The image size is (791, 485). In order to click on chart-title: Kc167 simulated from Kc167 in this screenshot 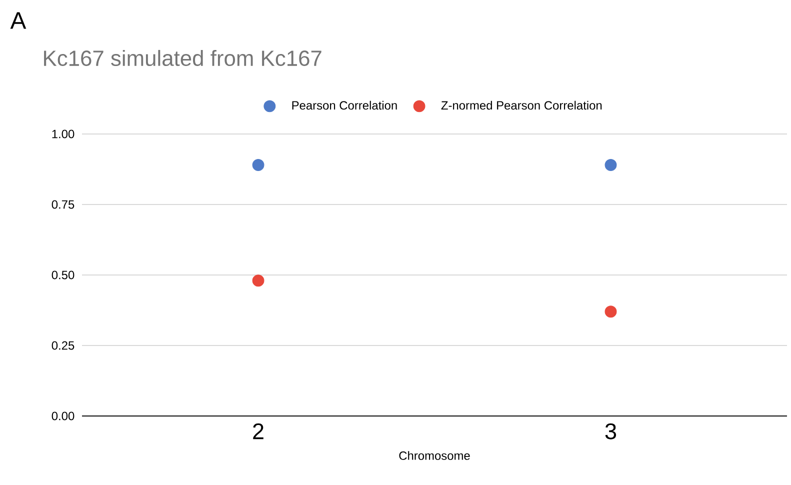, I will do `click(183, 58)`.